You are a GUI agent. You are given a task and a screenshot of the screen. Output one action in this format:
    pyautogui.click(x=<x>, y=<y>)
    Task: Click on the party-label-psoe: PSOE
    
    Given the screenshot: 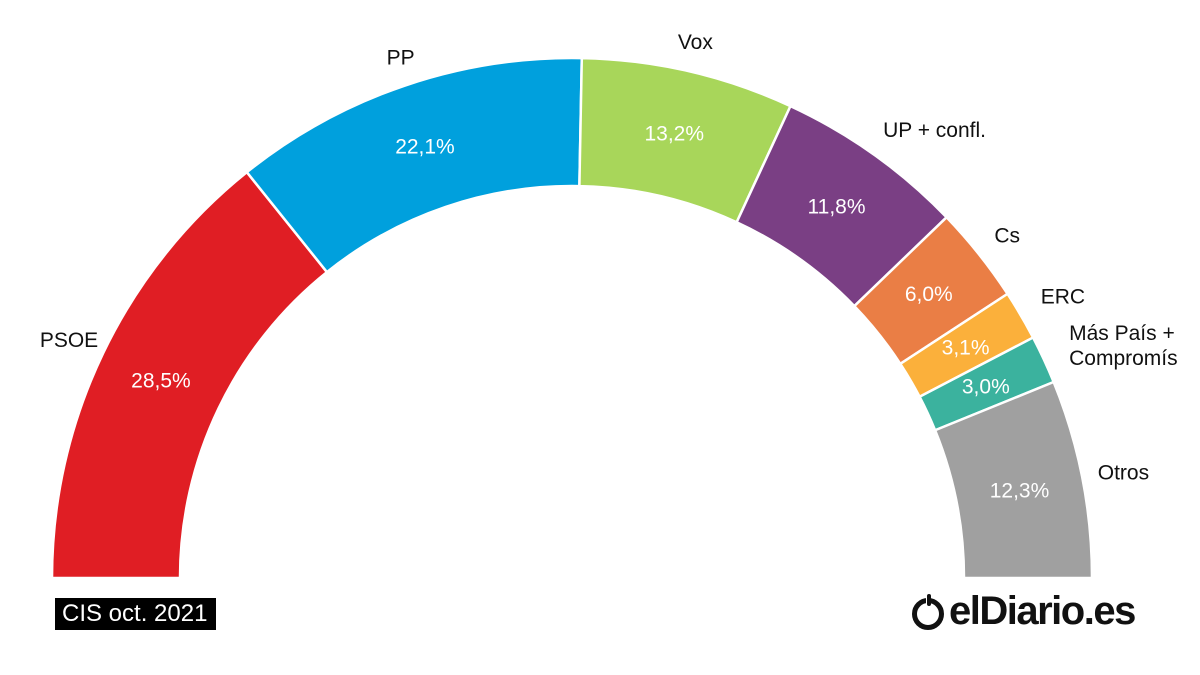 What is the action you would take?
    pyautogui.click(x=69, y=340)
    